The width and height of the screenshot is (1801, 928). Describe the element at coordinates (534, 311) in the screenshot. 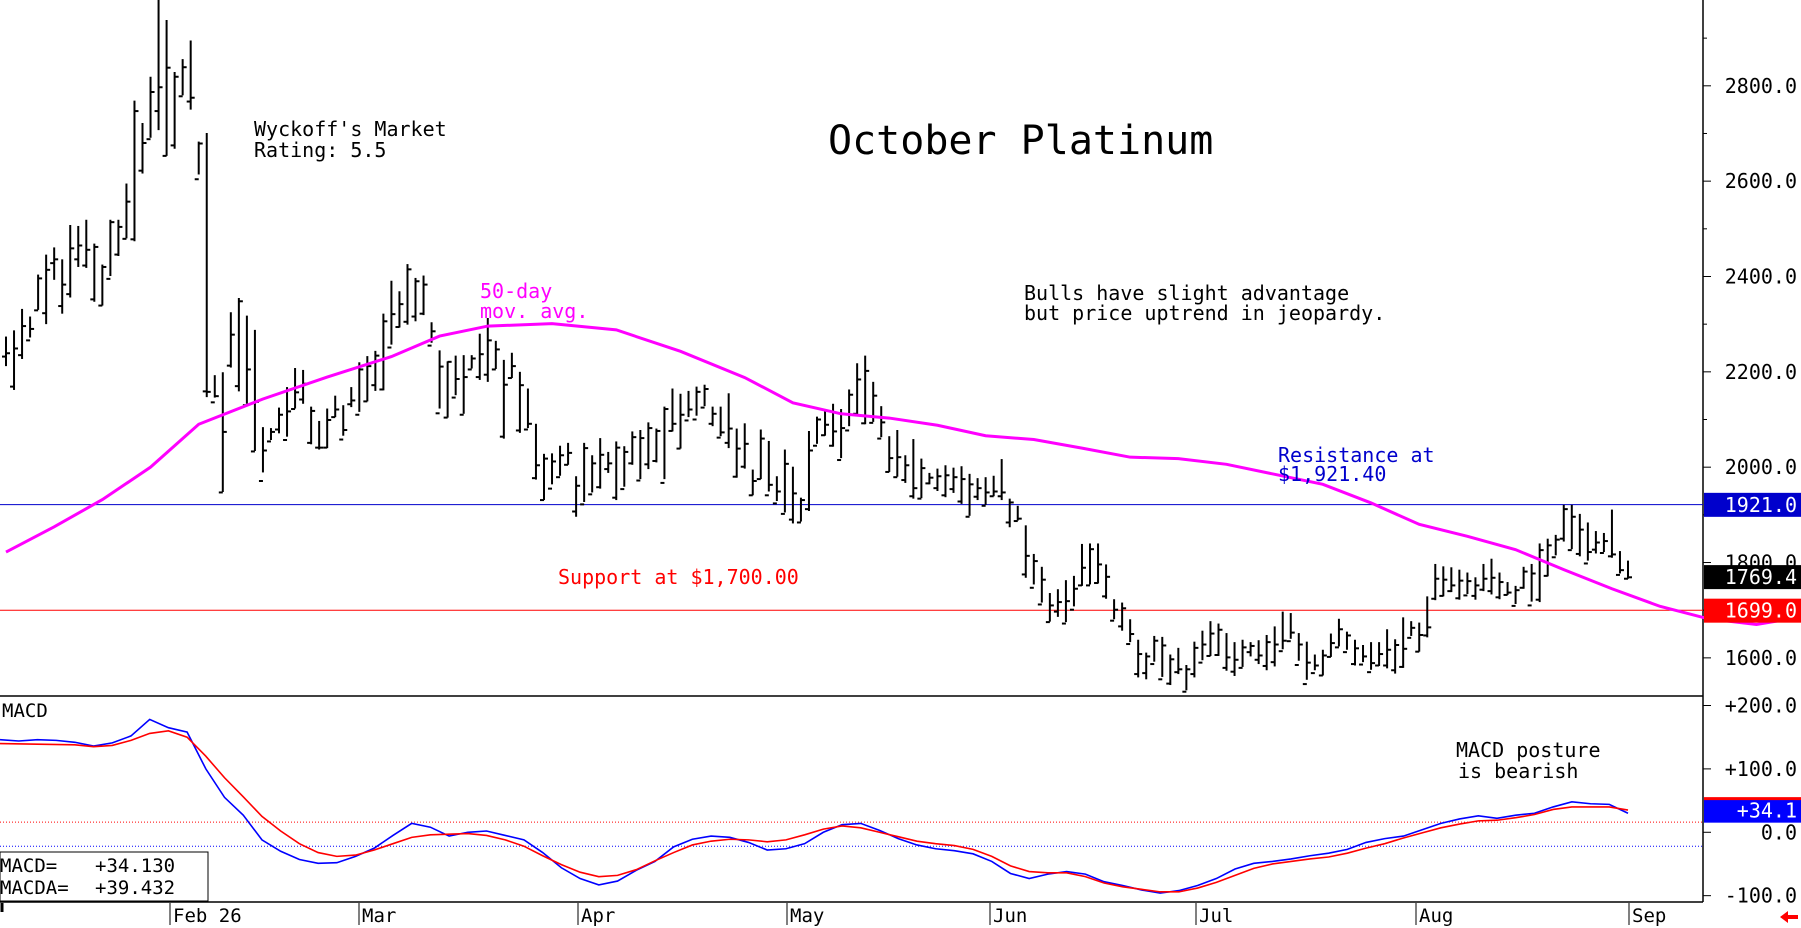

I see `moving-average-label-line2: mov. avg.` at that location.